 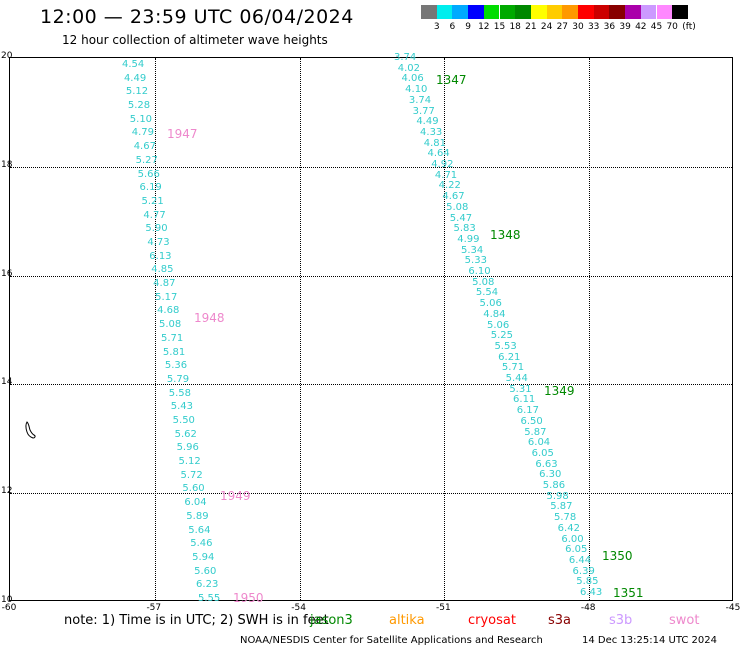 I want to click on wave-height-reading: 5.53, so click(x=505, y=346).